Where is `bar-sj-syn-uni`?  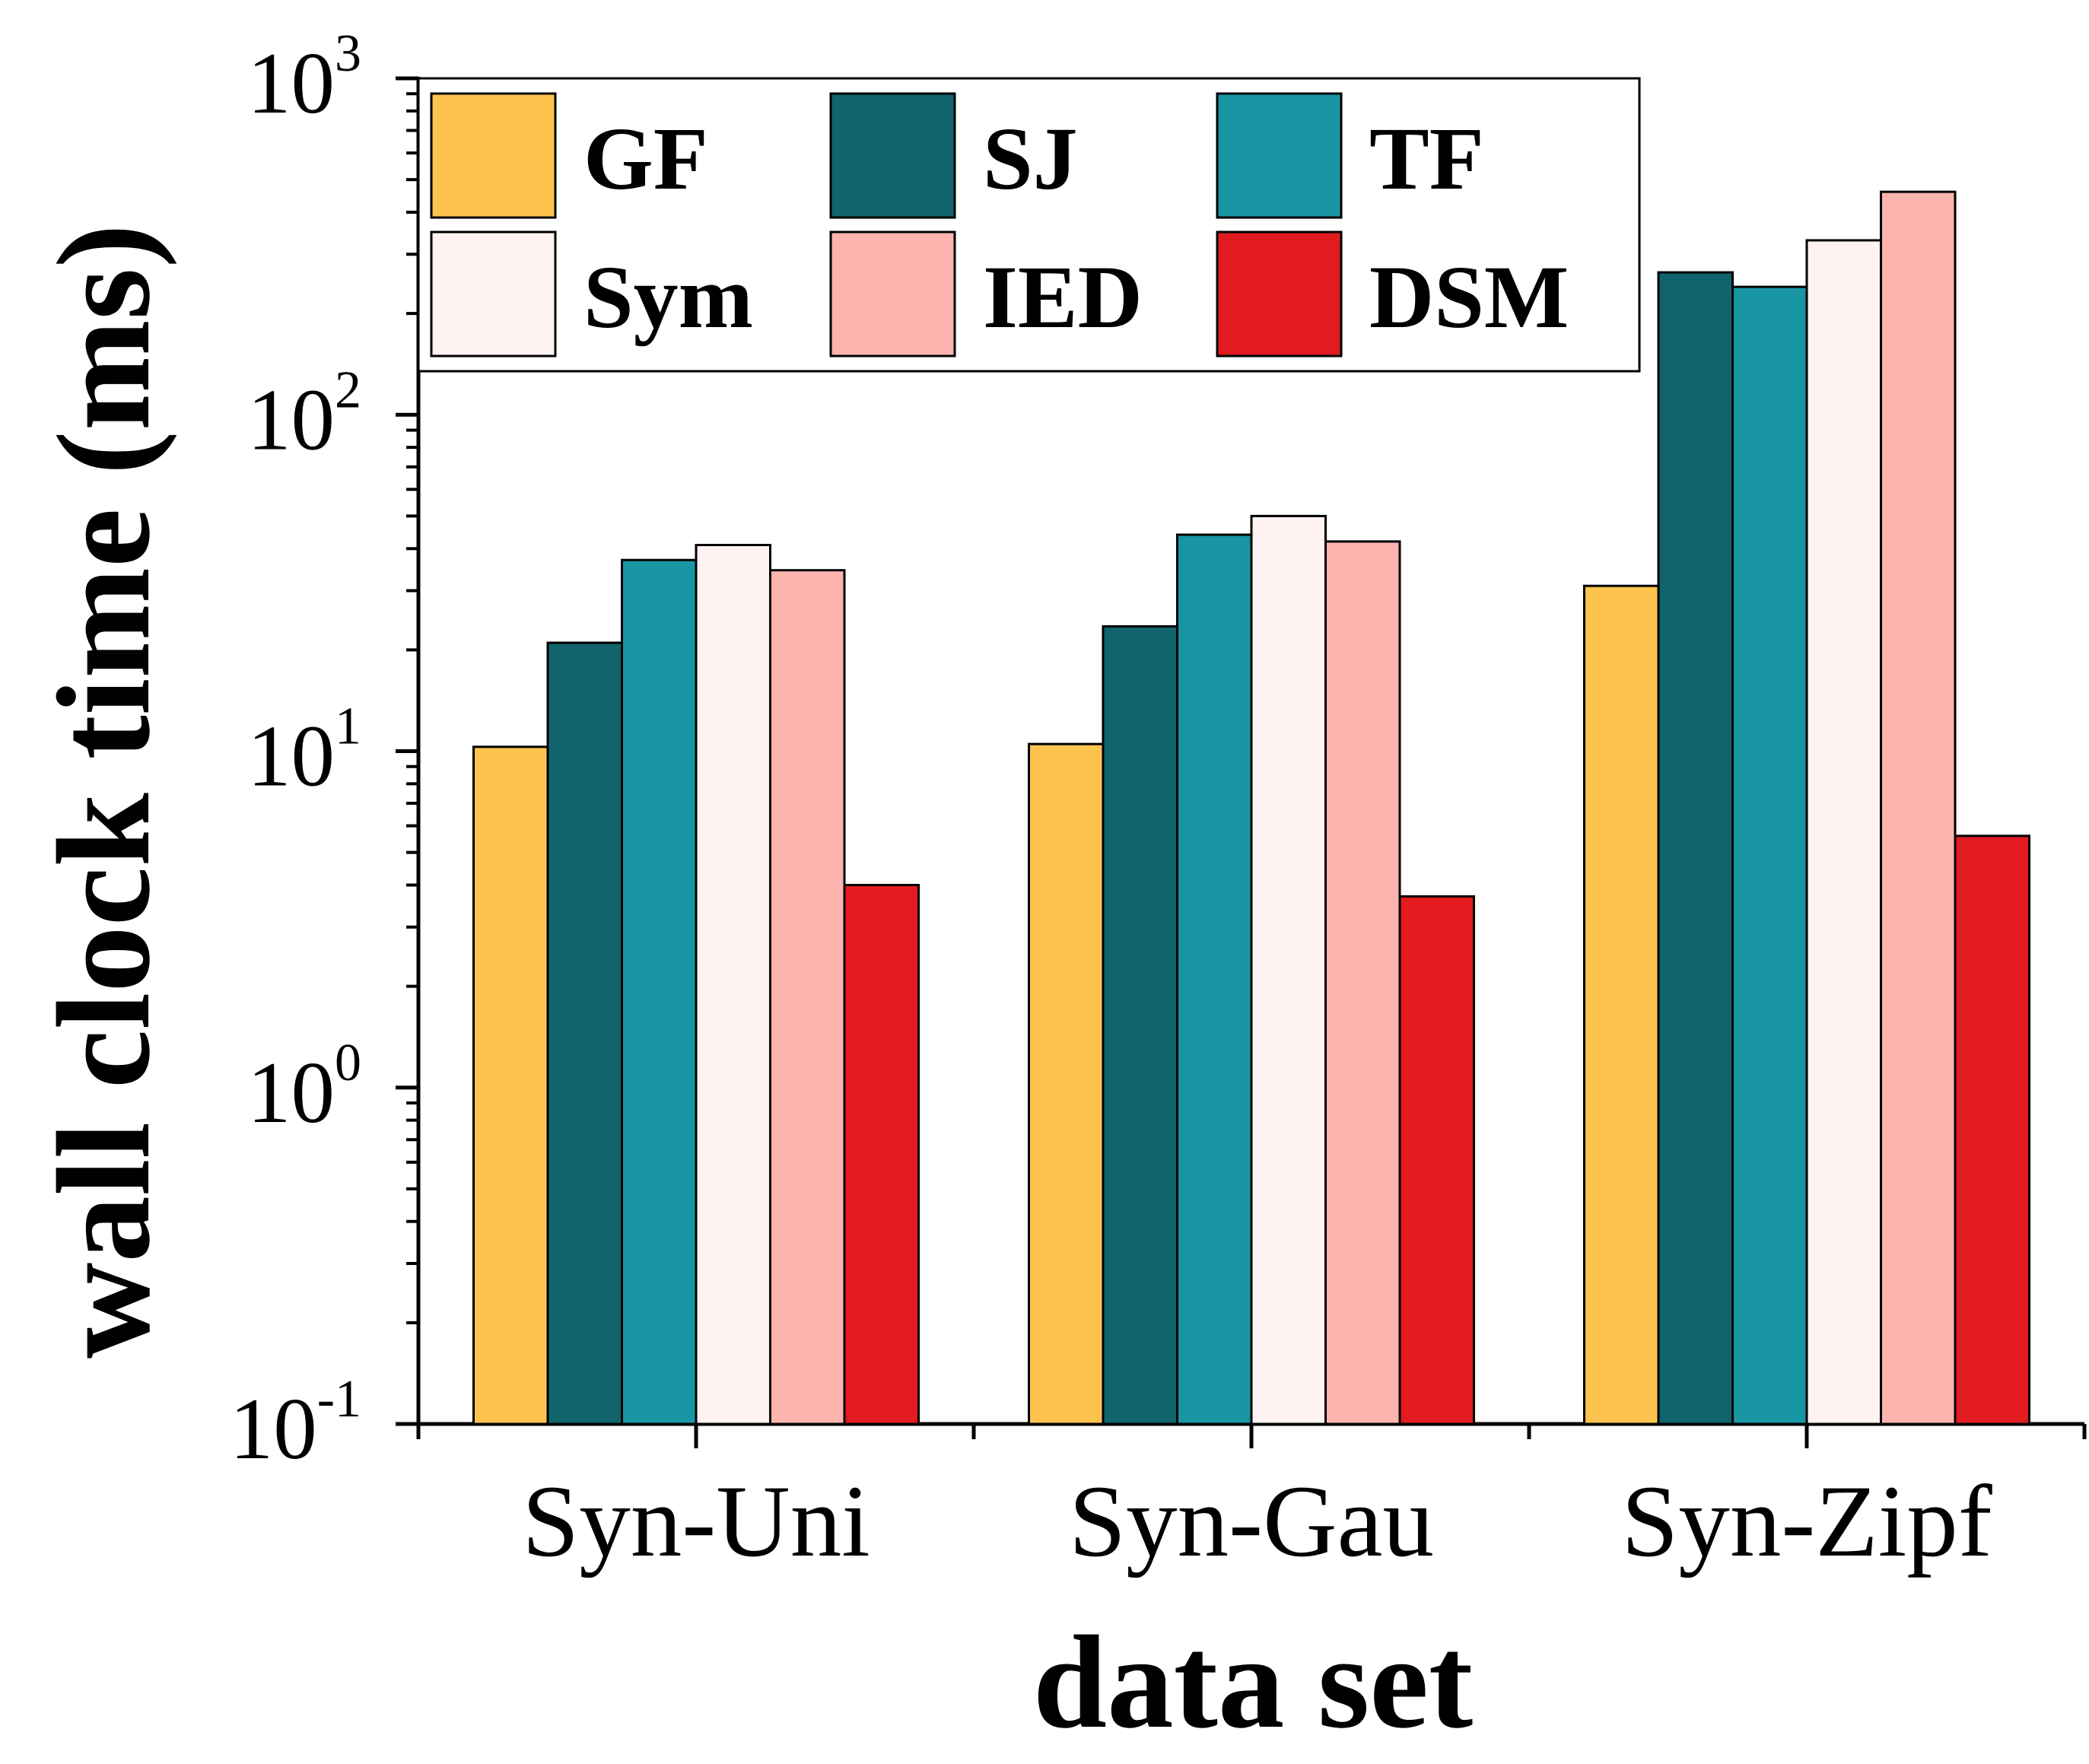
bar-sj-syn-uni is located at coordinates (584, 1033).